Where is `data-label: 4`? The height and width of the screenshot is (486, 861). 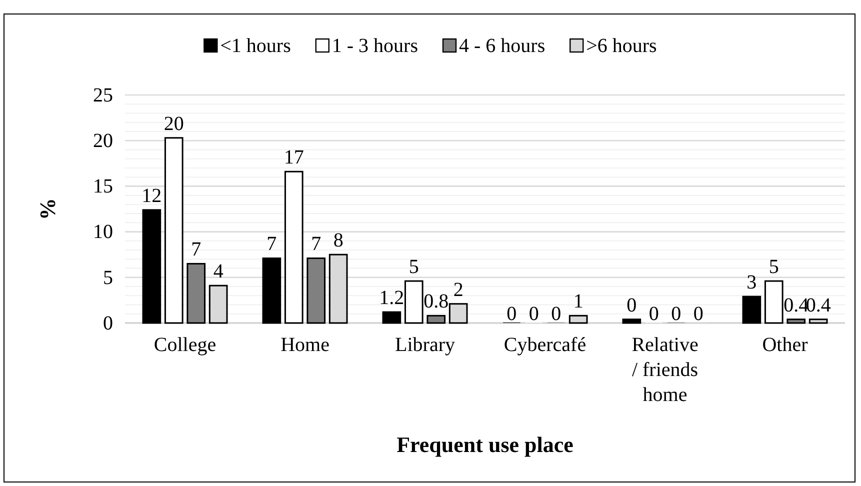
data-label: 4 is located at coordinates (218, 271).